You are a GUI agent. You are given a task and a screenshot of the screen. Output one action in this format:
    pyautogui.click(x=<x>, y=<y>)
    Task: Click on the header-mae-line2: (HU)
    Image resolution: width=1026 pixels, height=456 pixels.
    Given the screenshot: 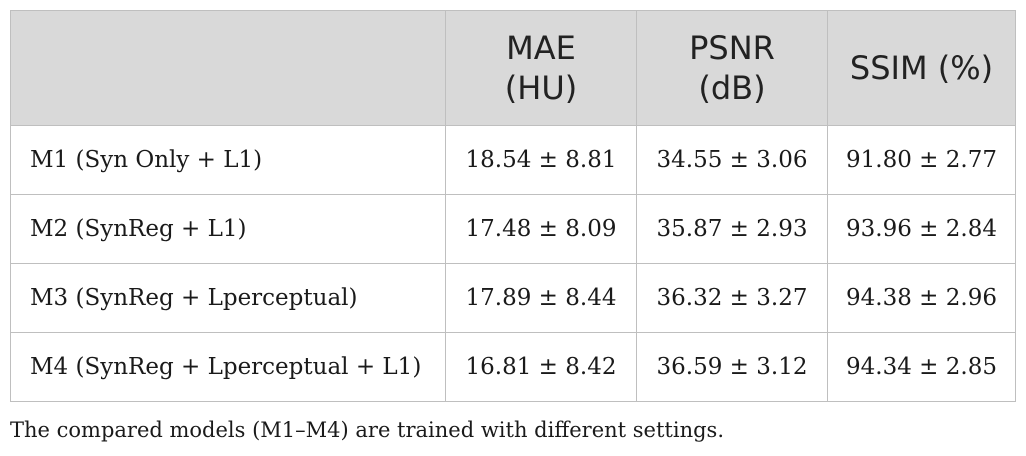 What is the action you would take?
    pyautogui.click(x=541, y=88)
    